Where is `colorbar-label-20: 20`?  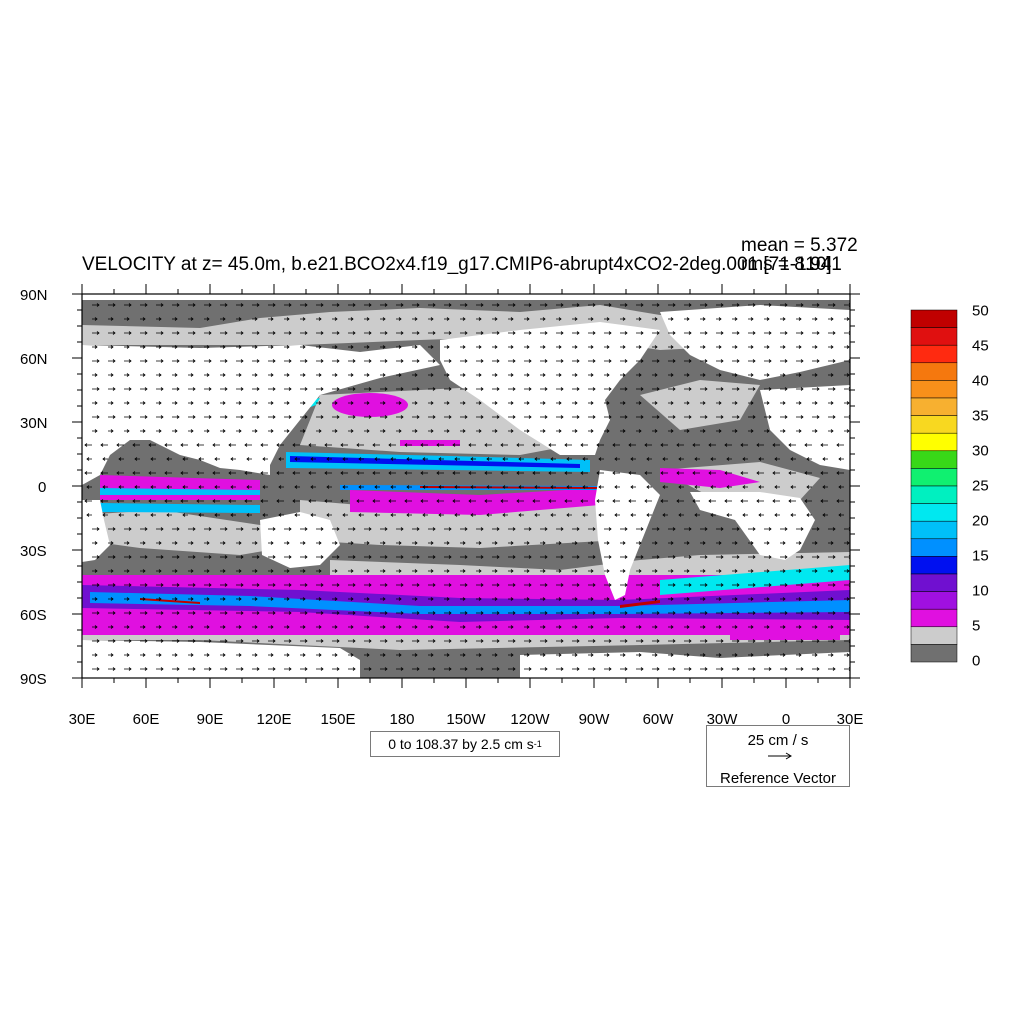 colorbar-label-20: 20 is located at coordinates (980, 521).